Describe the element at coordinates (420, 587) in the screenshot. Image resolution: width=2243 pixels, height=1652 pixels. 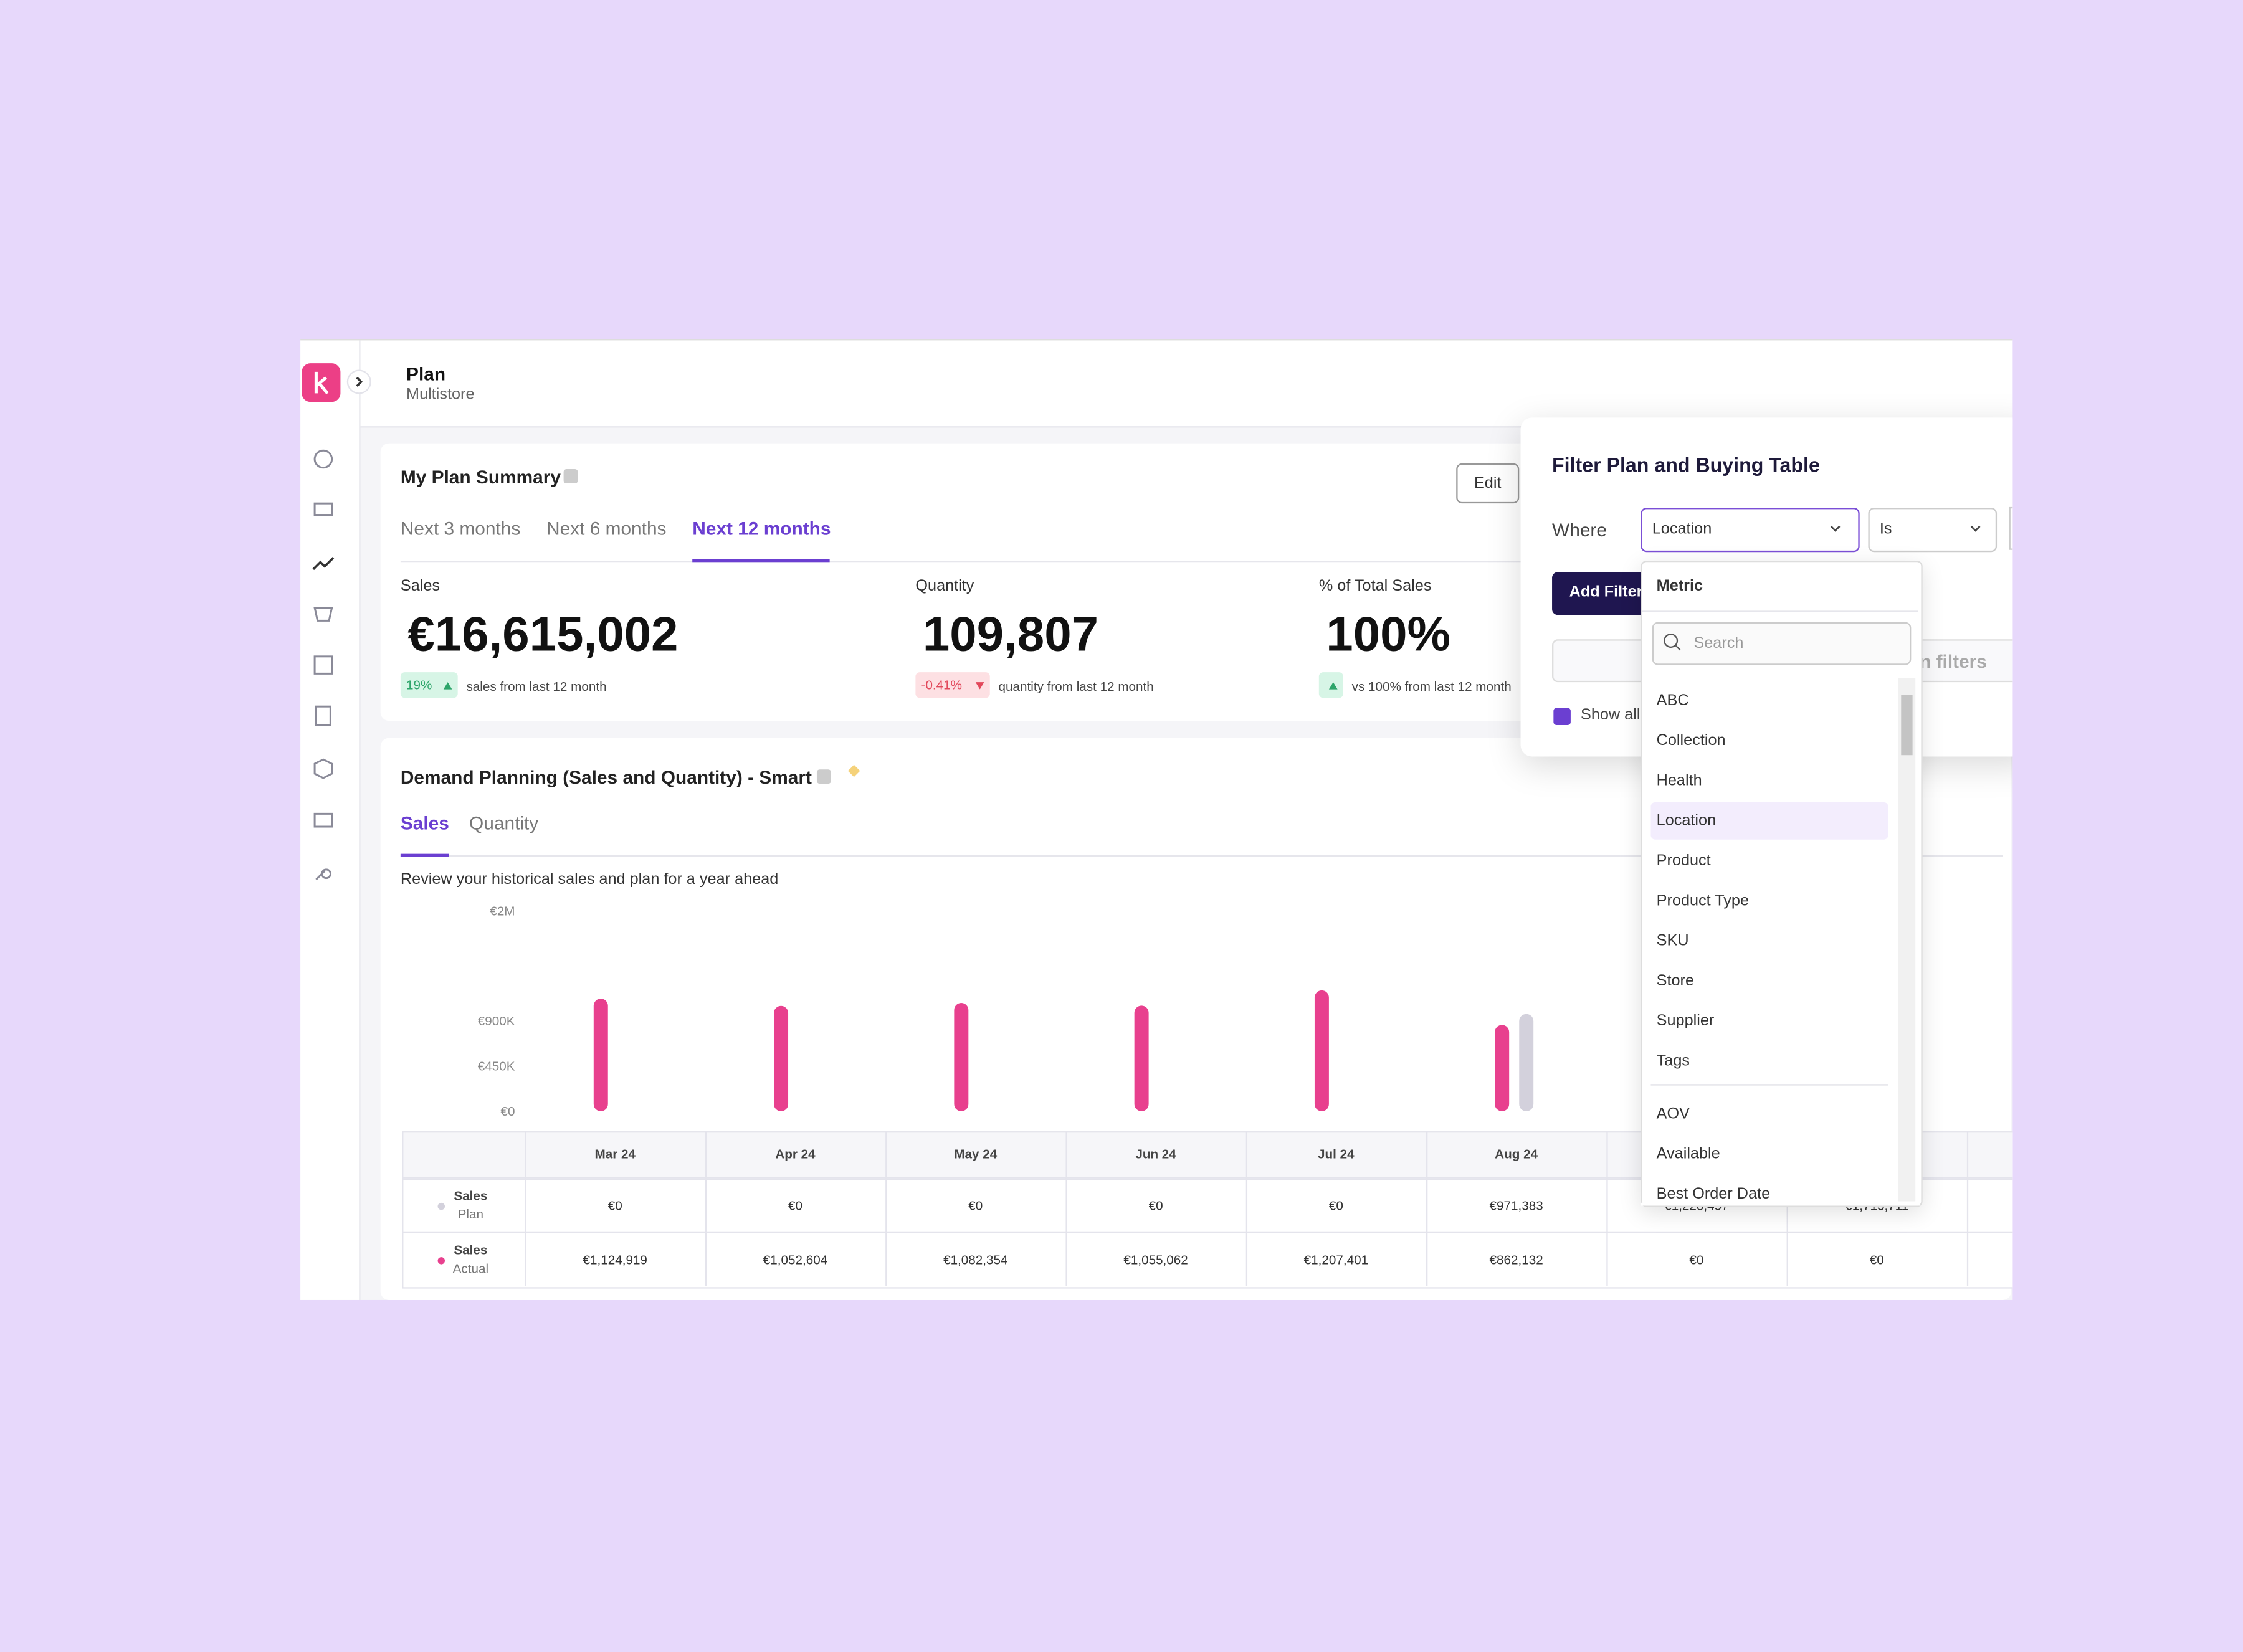
I see `metric-label: Sales` at that location.